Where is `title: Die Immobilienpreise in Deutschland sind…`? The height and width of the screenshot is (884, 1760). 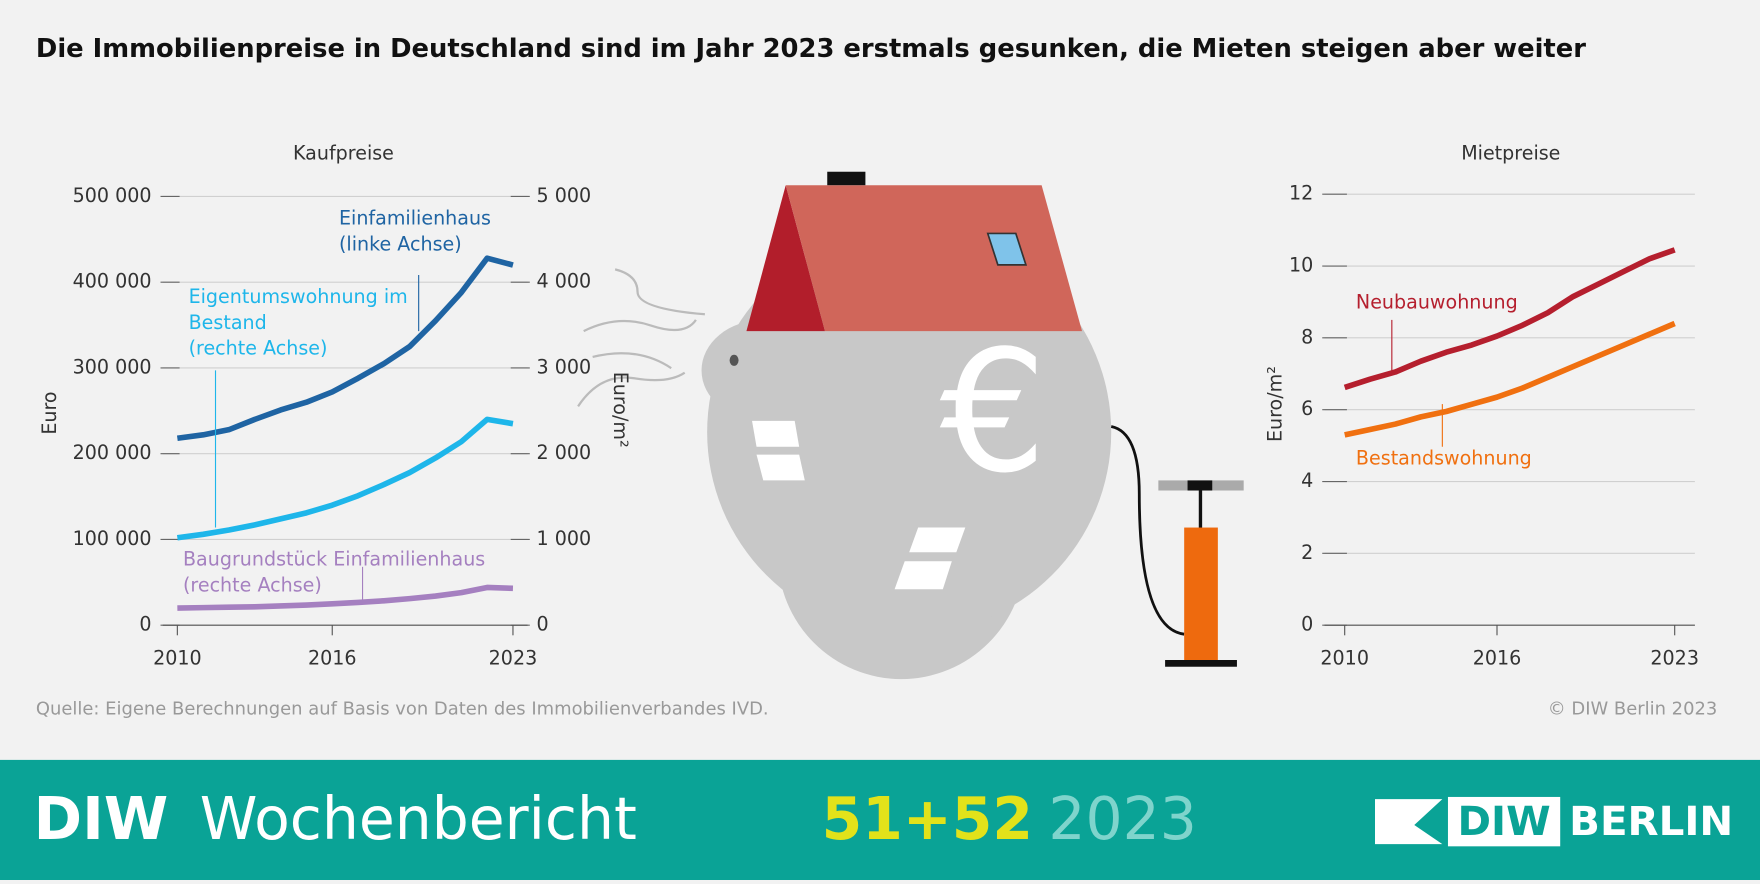 title: Die Immobilienpreise in Deutschland sind… is located at coordinates (811, 49).